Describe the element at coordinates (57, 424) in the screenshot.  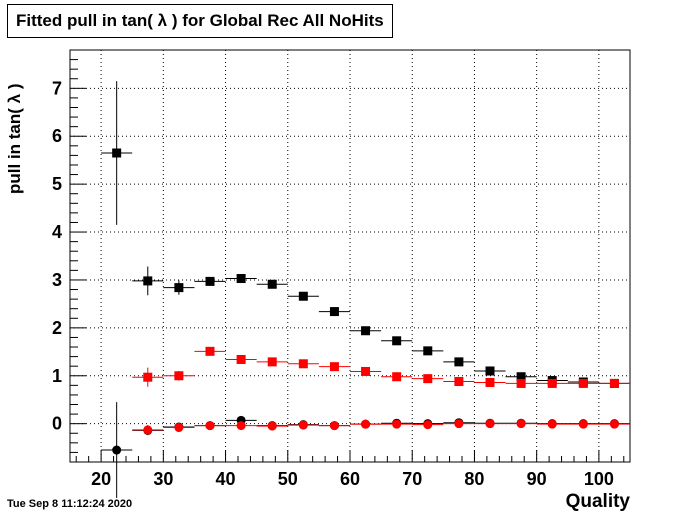
I see `y-tick-label: 0` at that location.